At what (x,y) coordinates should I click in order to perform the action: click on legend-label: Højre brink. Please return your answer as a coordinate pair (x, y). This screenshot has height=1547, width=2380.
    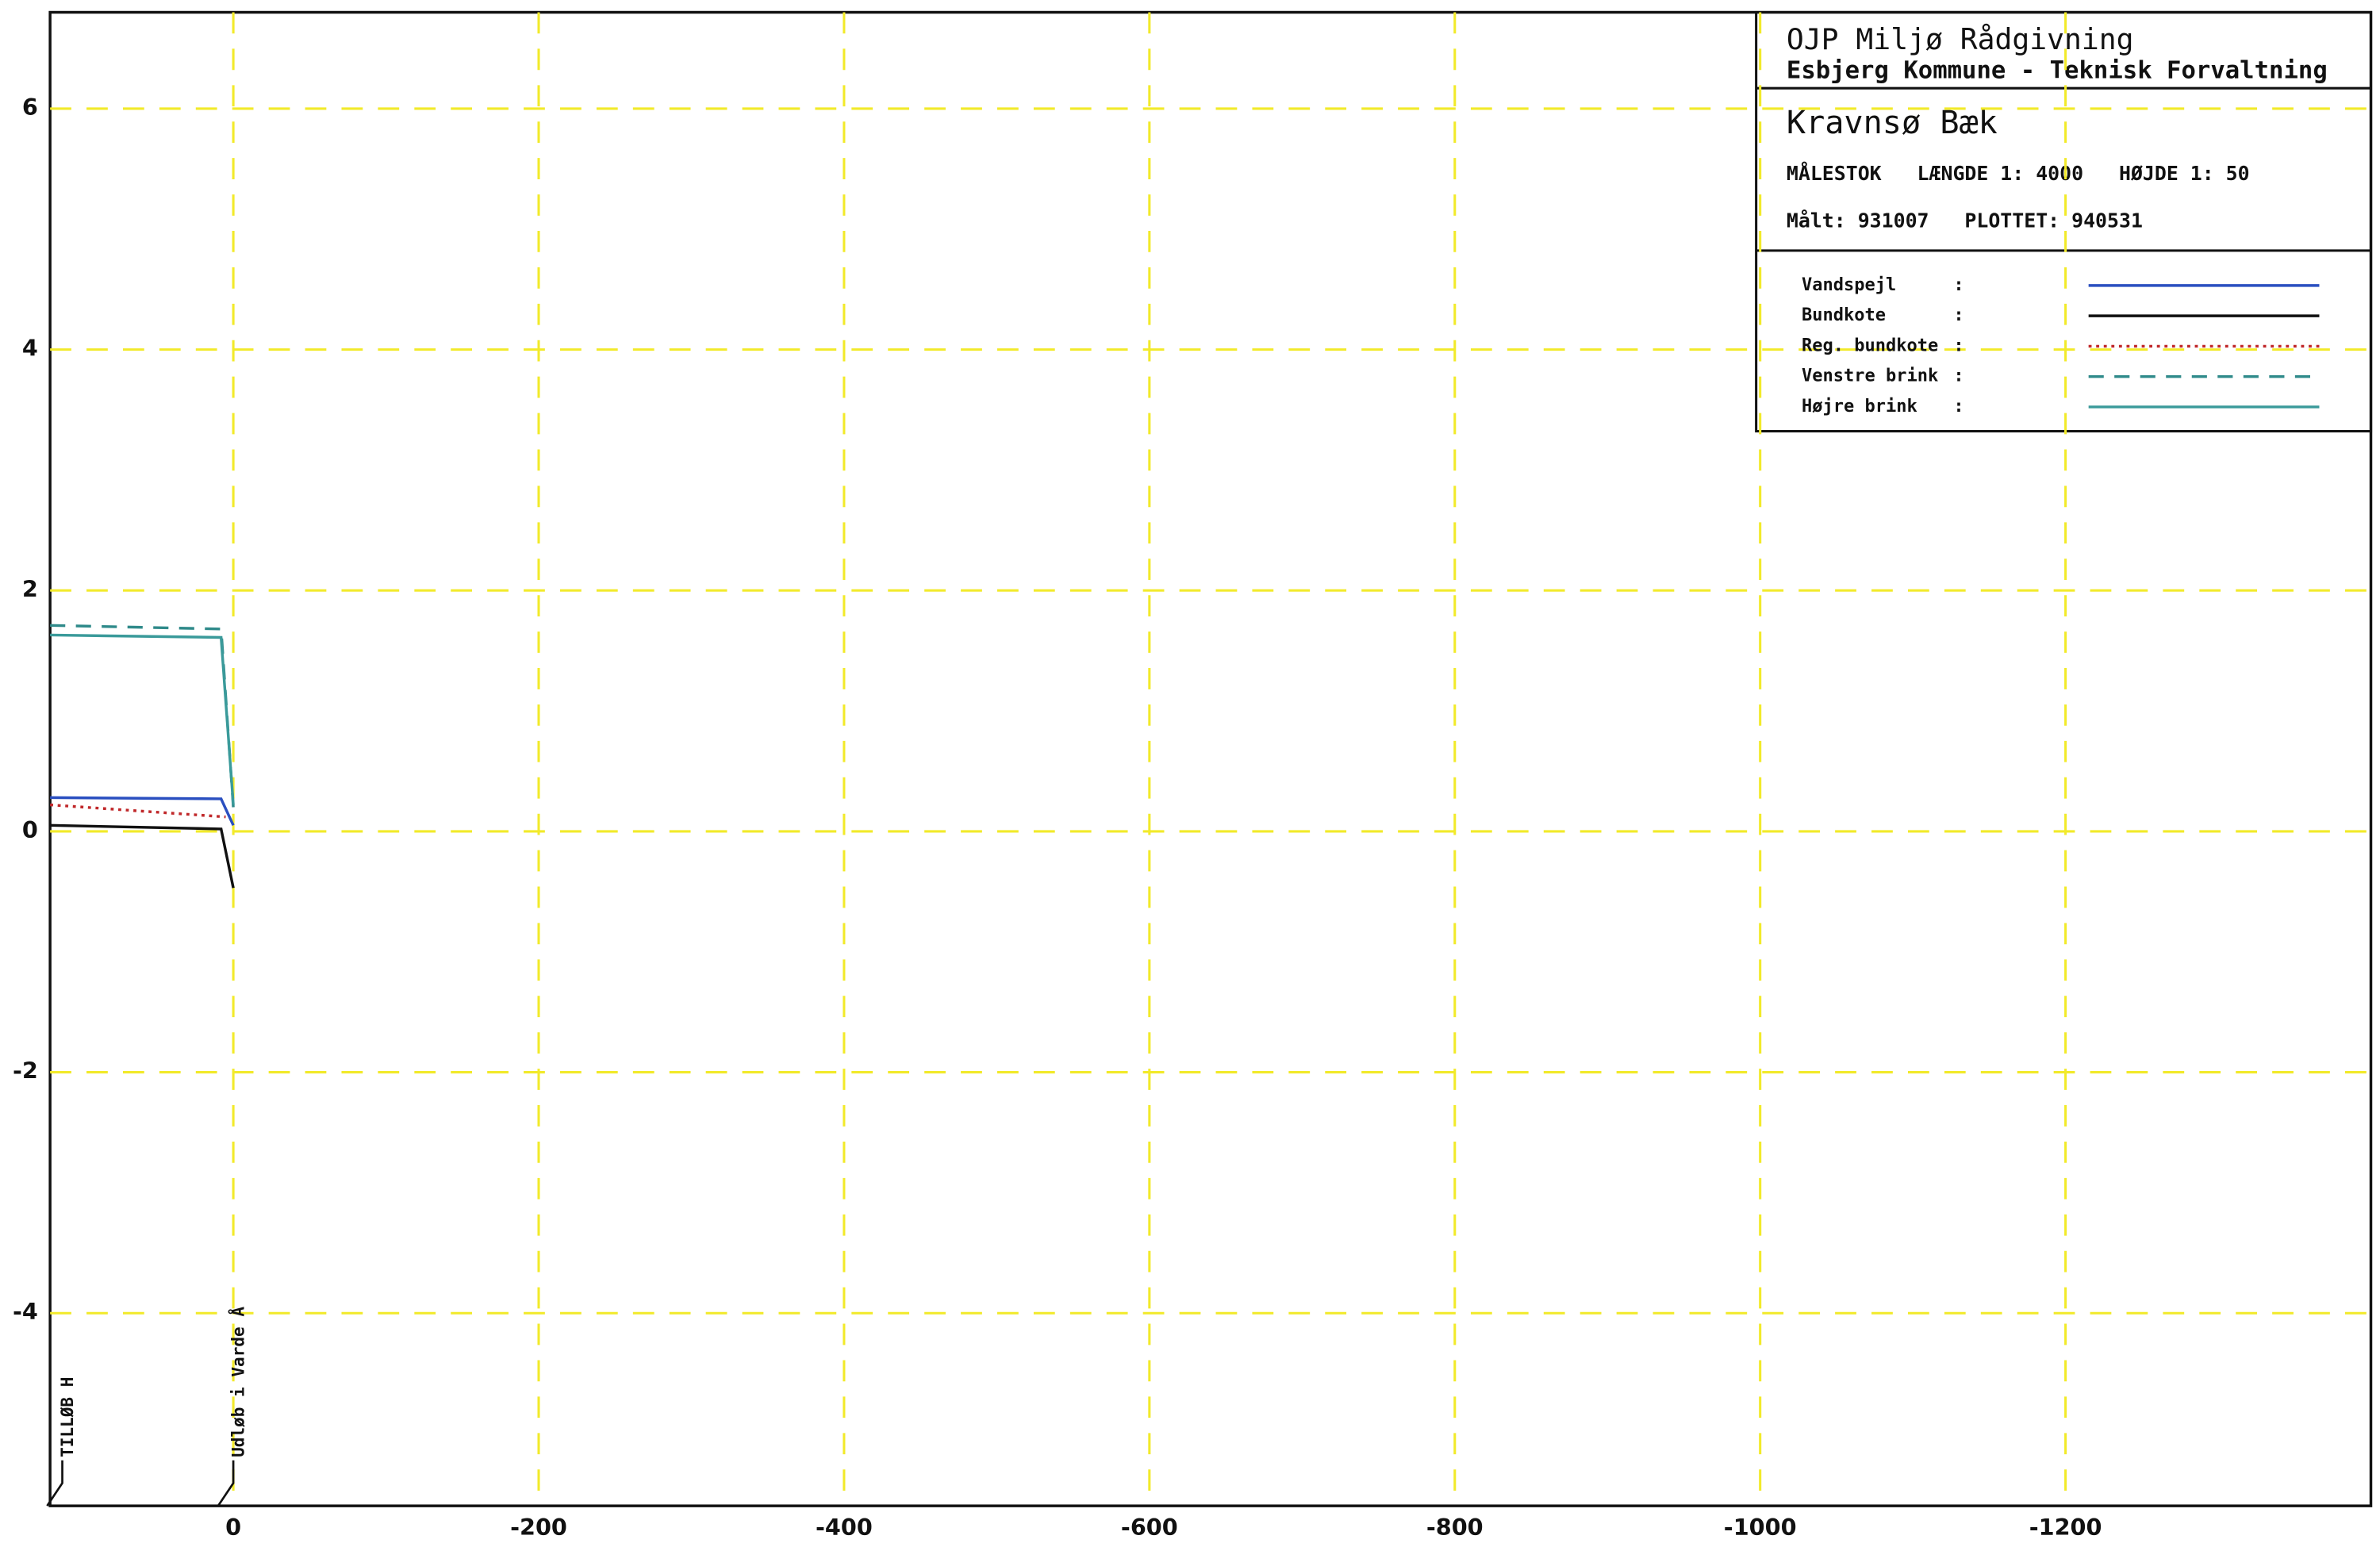
    Looking at the image, I should click on (1859, 406).